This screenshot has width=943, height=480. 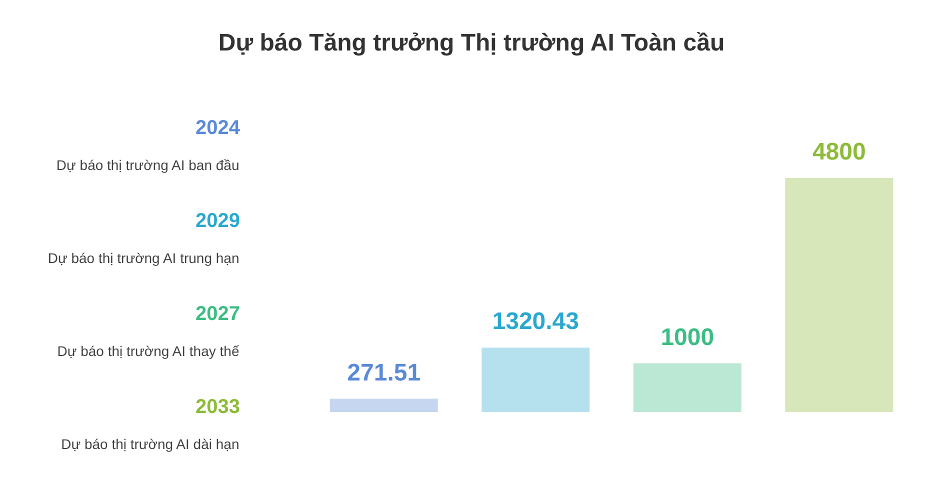 I want to click on data-label: 4800, so click(x=839, y=152).